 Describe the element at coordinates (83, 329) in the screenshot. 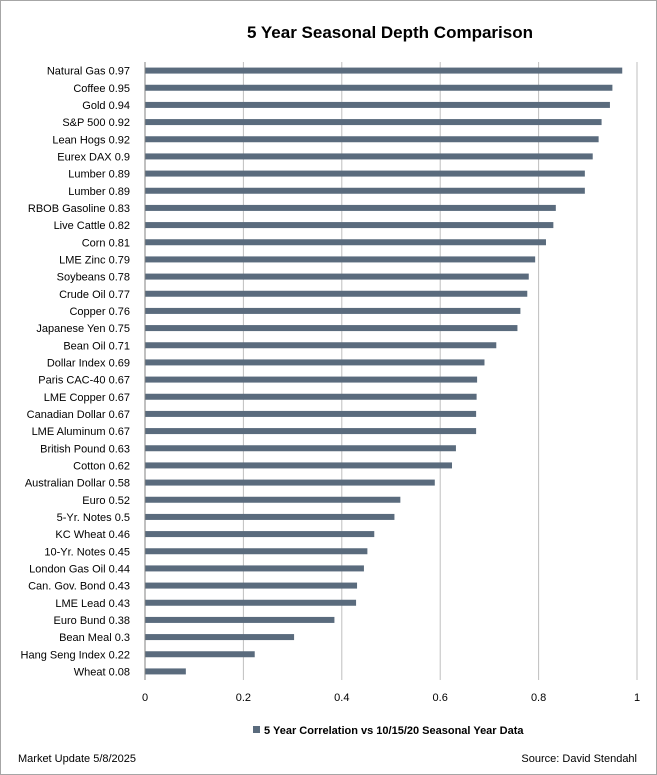

I see `category-label: Japanese Yen 0.75` at that location.